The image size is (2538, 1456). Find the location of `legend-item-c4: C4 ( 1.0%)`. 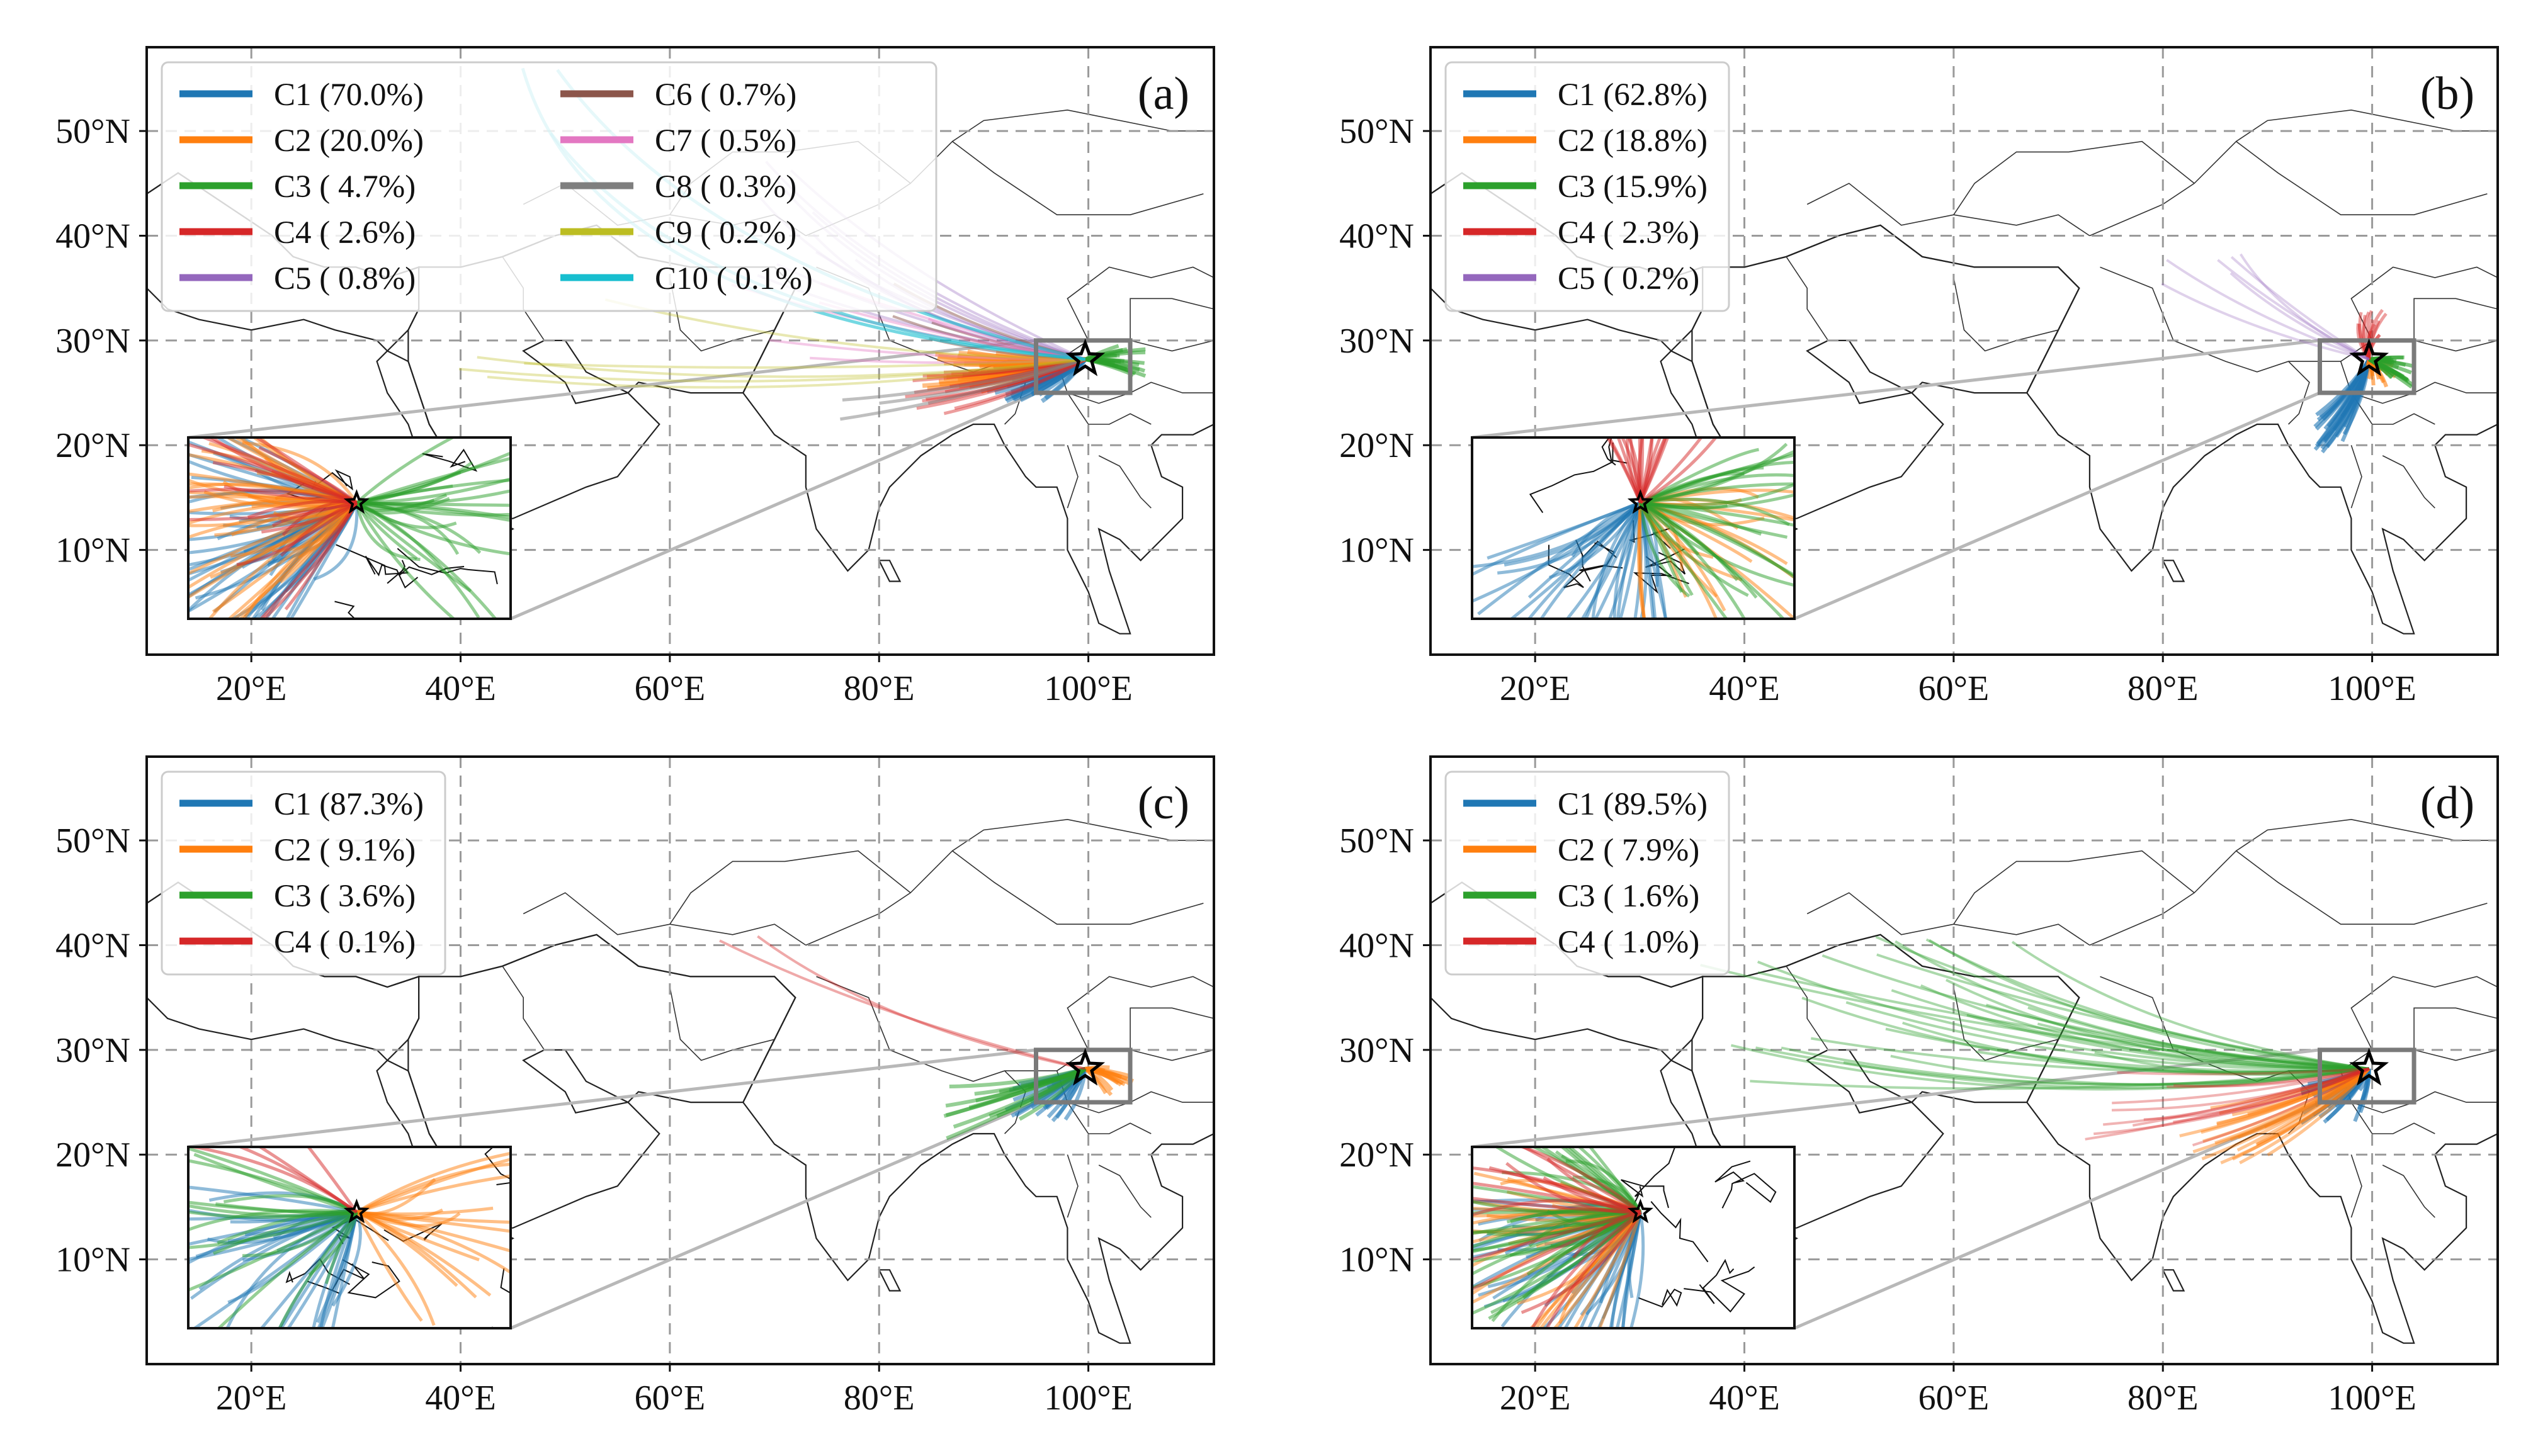

legend-item-c4: C4 ( 1.0%) is located at coordinates (1581, 942).